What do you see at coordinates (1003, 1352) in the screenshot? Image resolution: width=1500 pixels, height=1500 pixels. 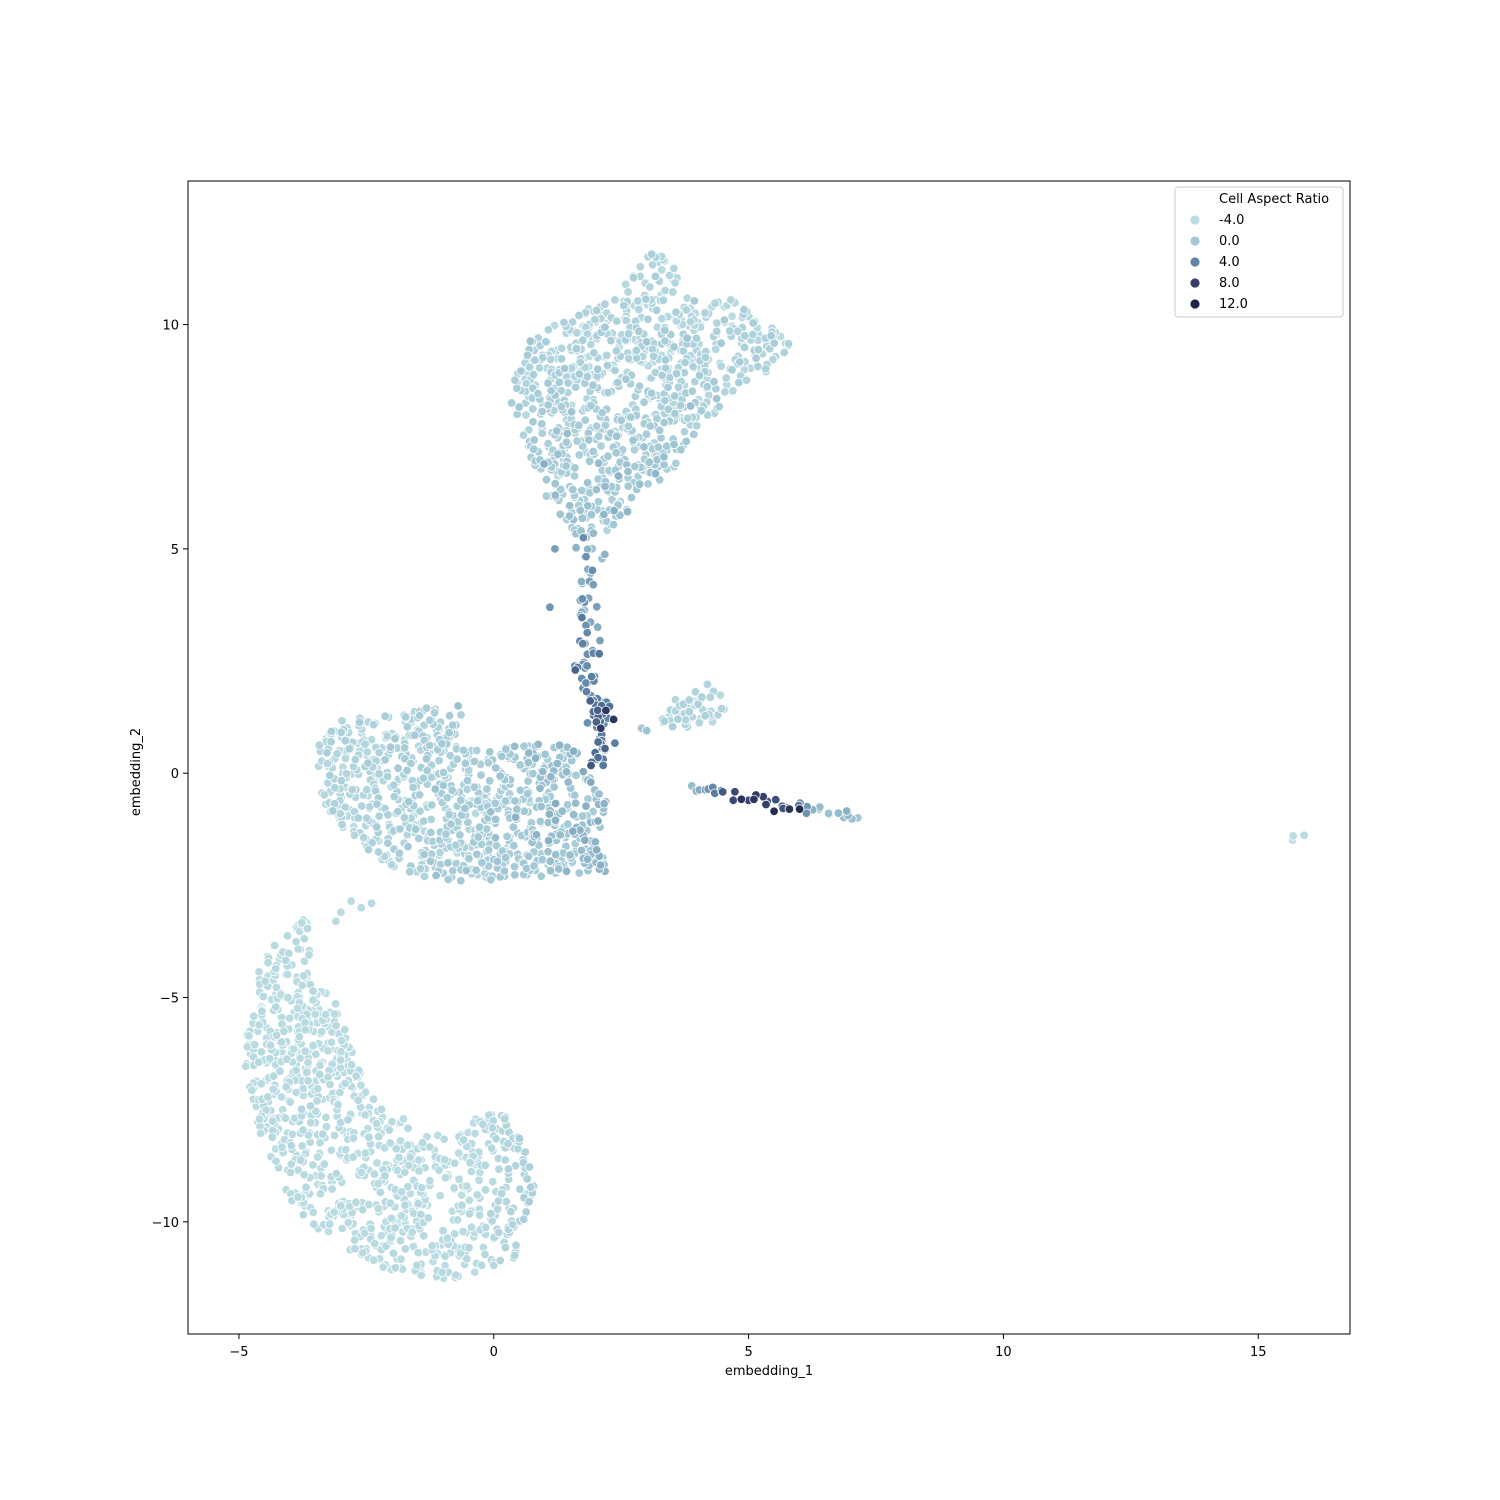 I see `x-tick-label: 10` at bounding box center [1003, 1352].